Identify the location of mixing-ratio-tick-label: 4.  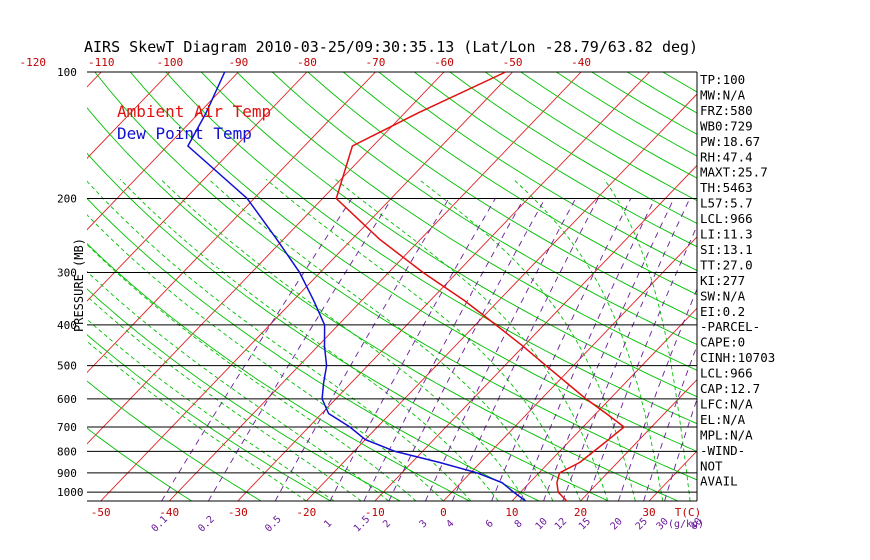
(451, 524).